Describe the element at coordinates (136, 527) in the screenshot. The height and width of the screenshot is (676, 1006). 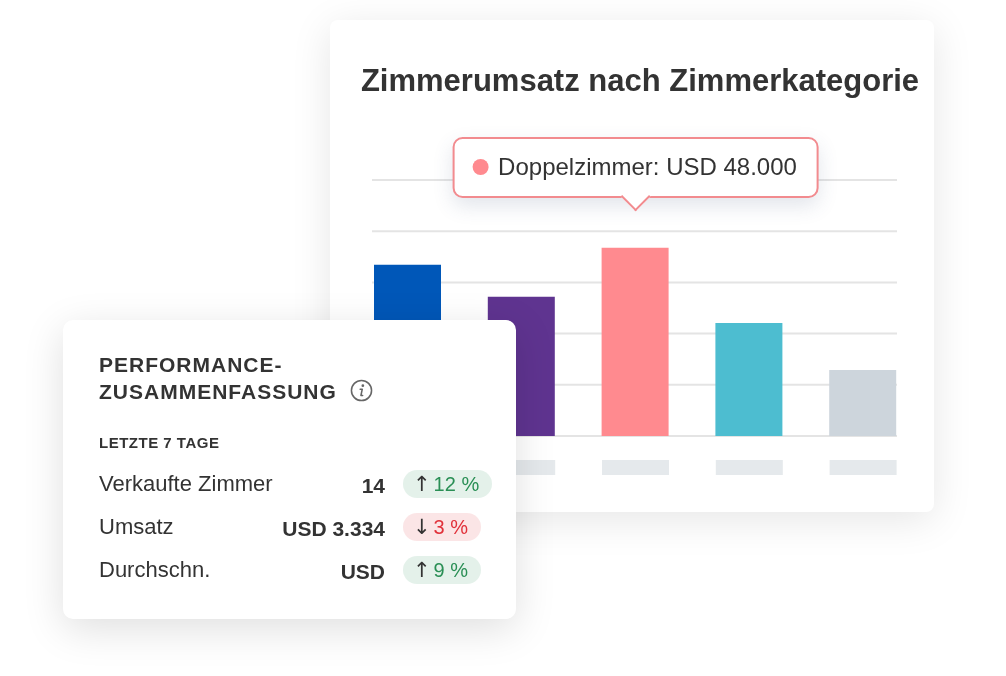
I see `category-label: Umsatz` at that location.